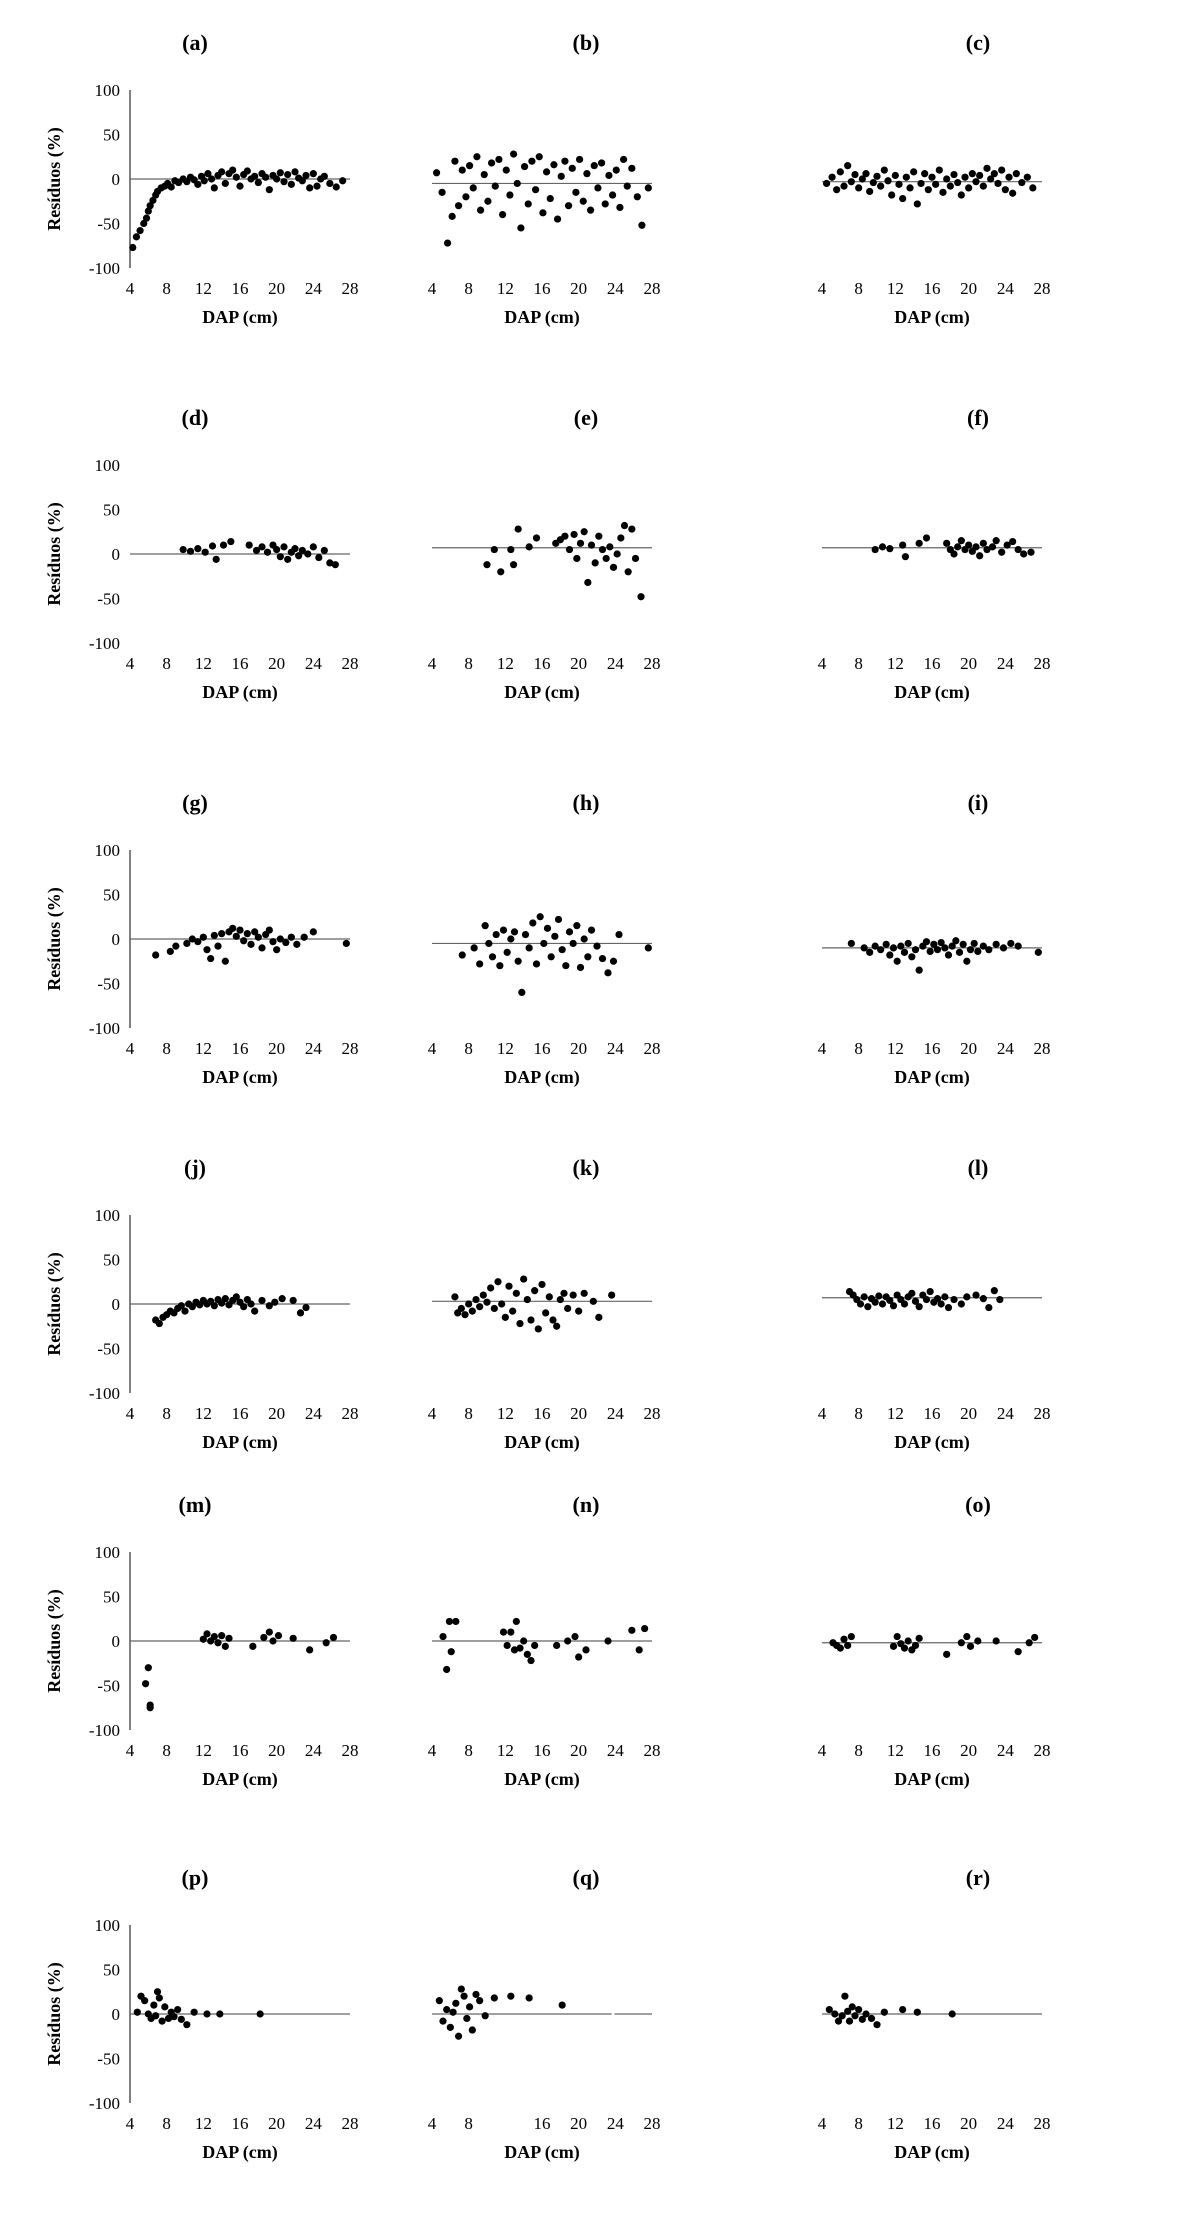 The width and height of the screenshot is (1184, 2225). I want to click on panel-h: (h) 4 8 12 16 20 24 28 DAP (cm), so click(544, 939).